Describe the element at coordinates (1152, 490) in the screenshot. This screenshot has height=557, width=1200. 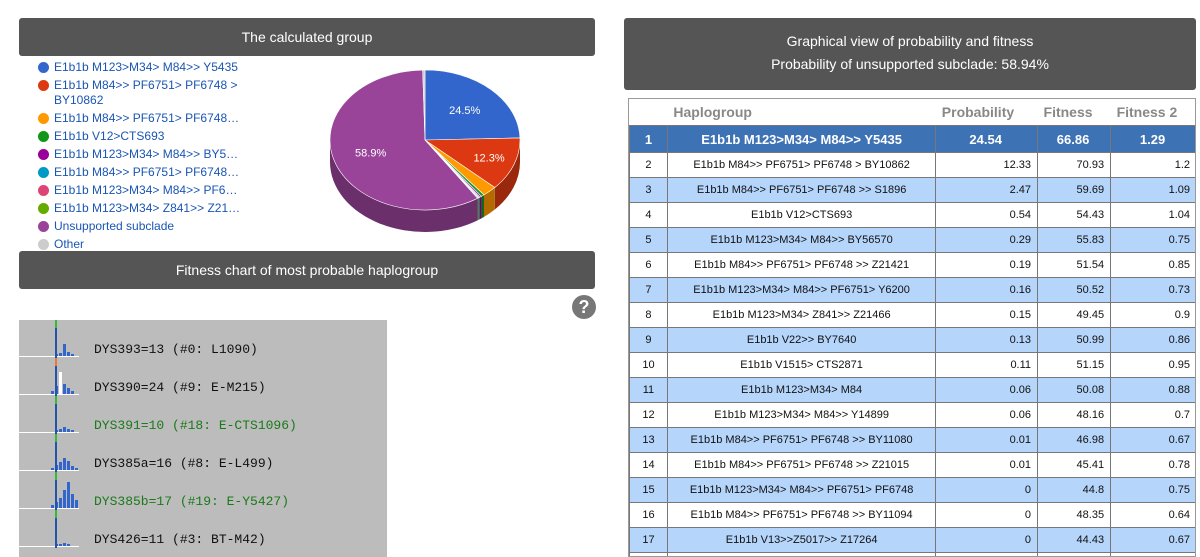
I see `fitness2-cell: 0.75` at that location.